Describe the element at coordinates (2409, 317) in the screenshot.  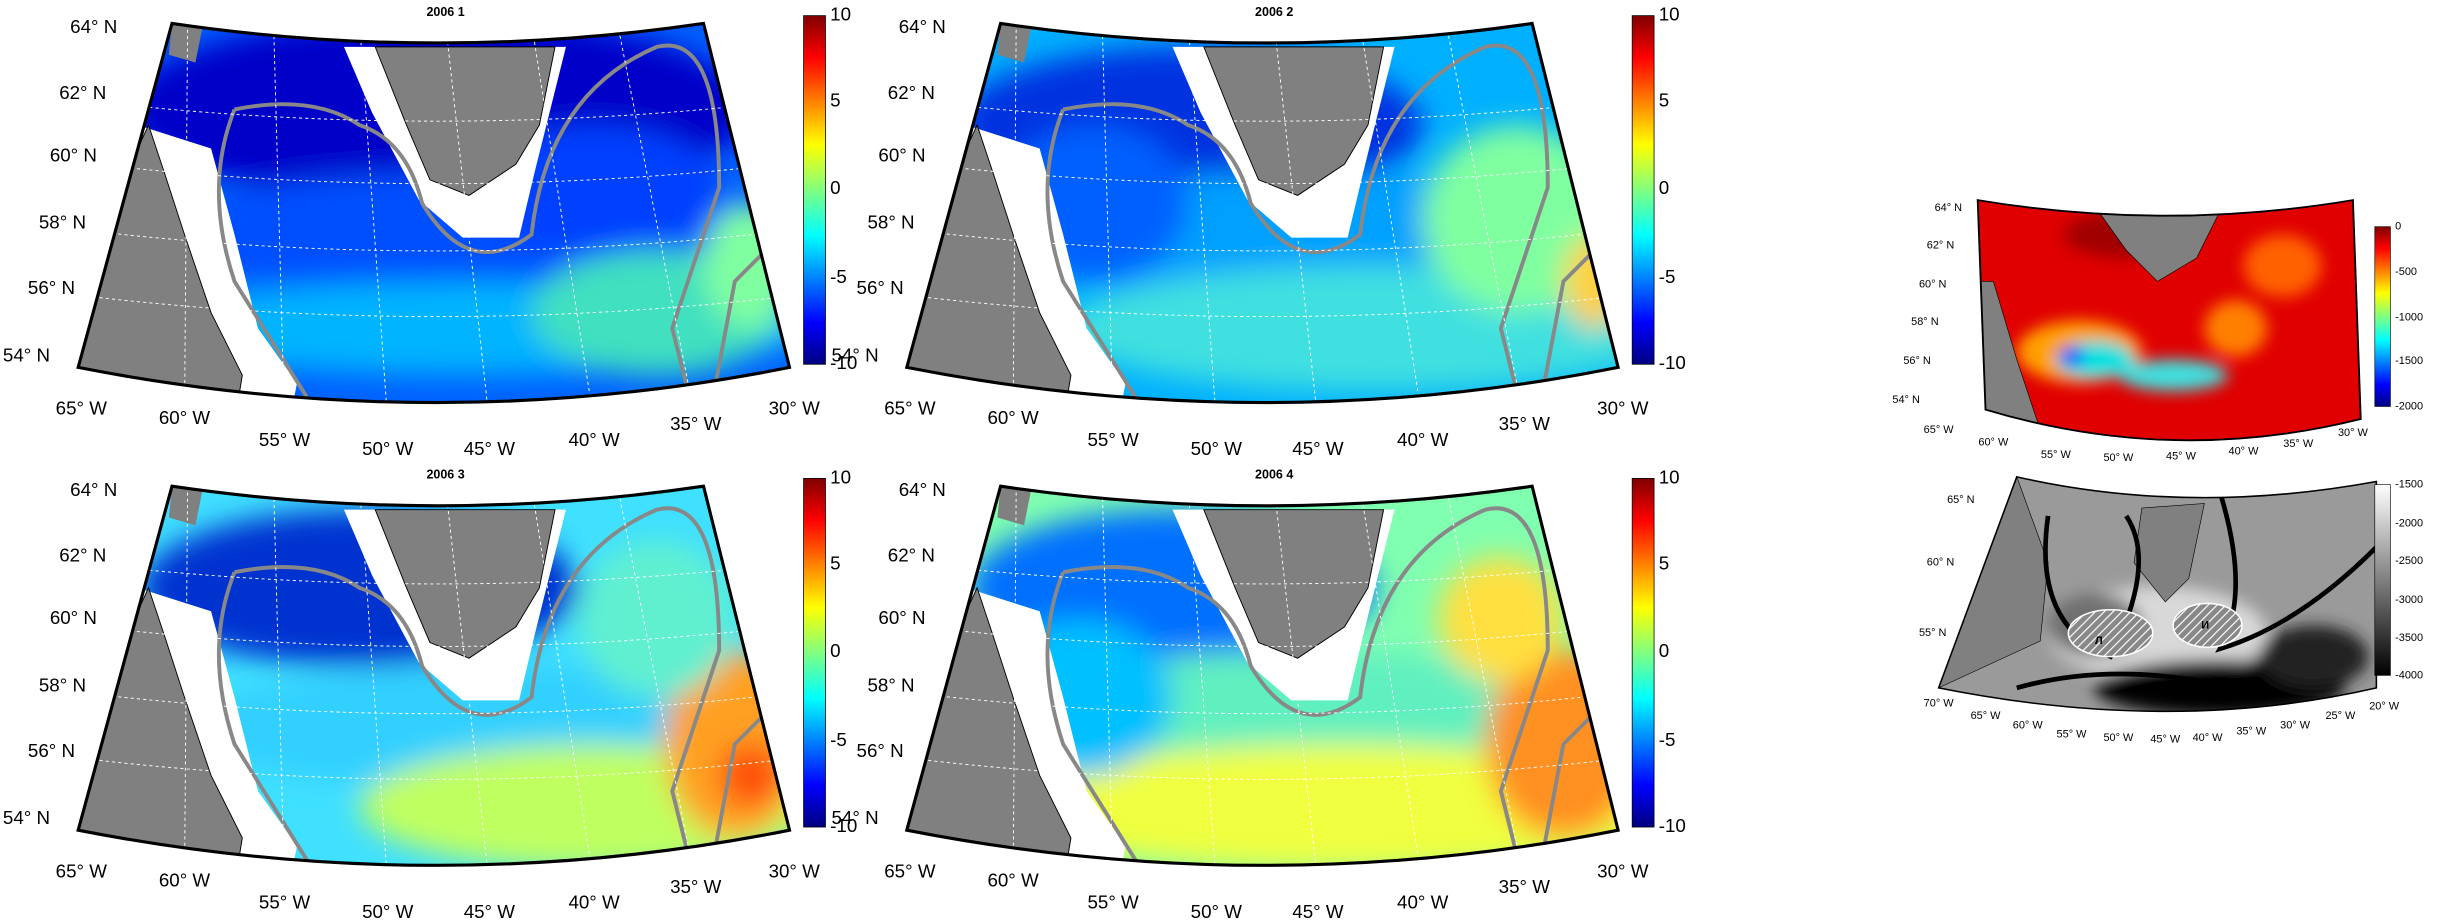
I see `colorbar-tick: -1000` at that location.